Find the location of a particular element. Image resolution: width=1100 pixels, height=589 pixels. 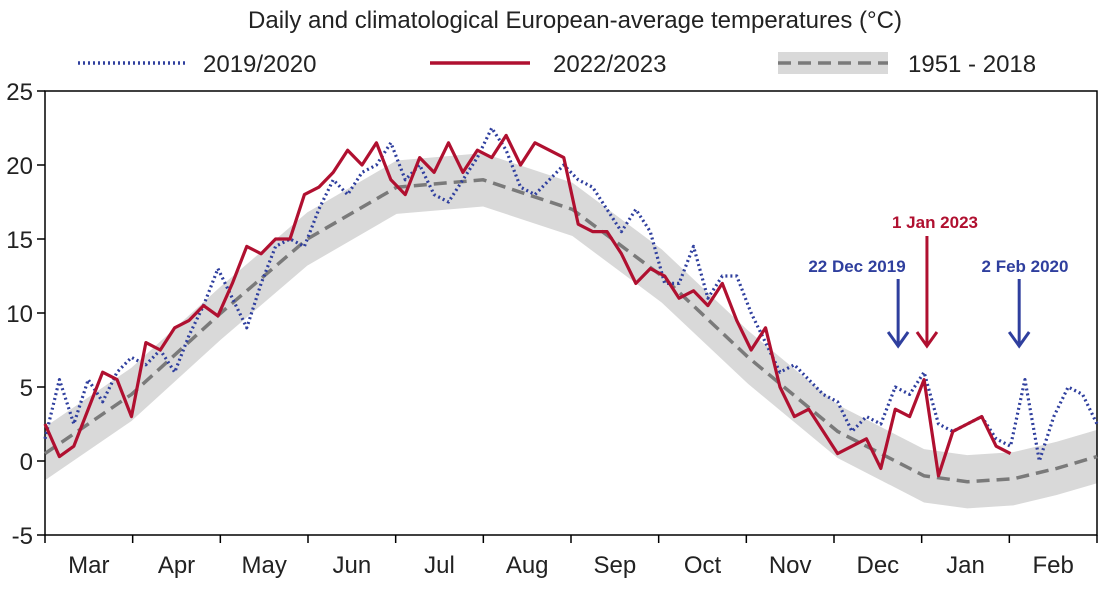

y-tick-label: -5 is located at coordinates (22, 536).